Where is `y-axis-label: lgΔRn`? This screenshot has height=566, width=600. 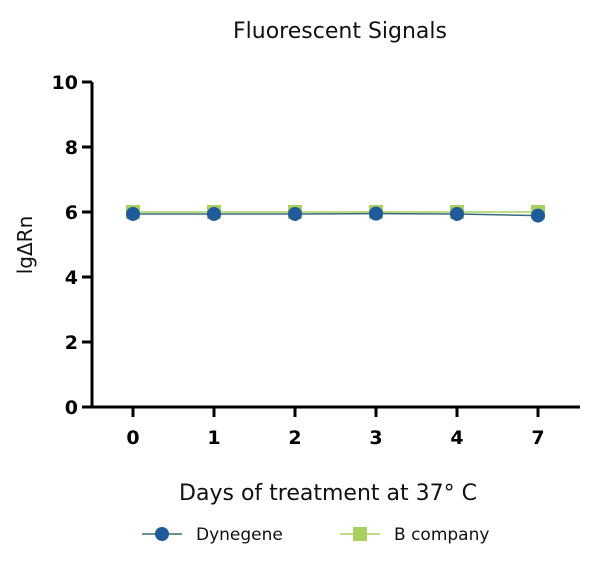
y-axis-label: lgΔRn is located at coordinates (25, 245).